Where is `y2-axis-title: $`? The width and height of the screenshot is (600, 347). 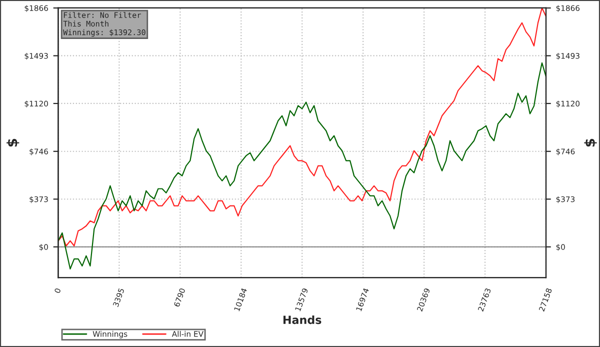 y2-axis-title: $ is located at coordinates (590, 142).